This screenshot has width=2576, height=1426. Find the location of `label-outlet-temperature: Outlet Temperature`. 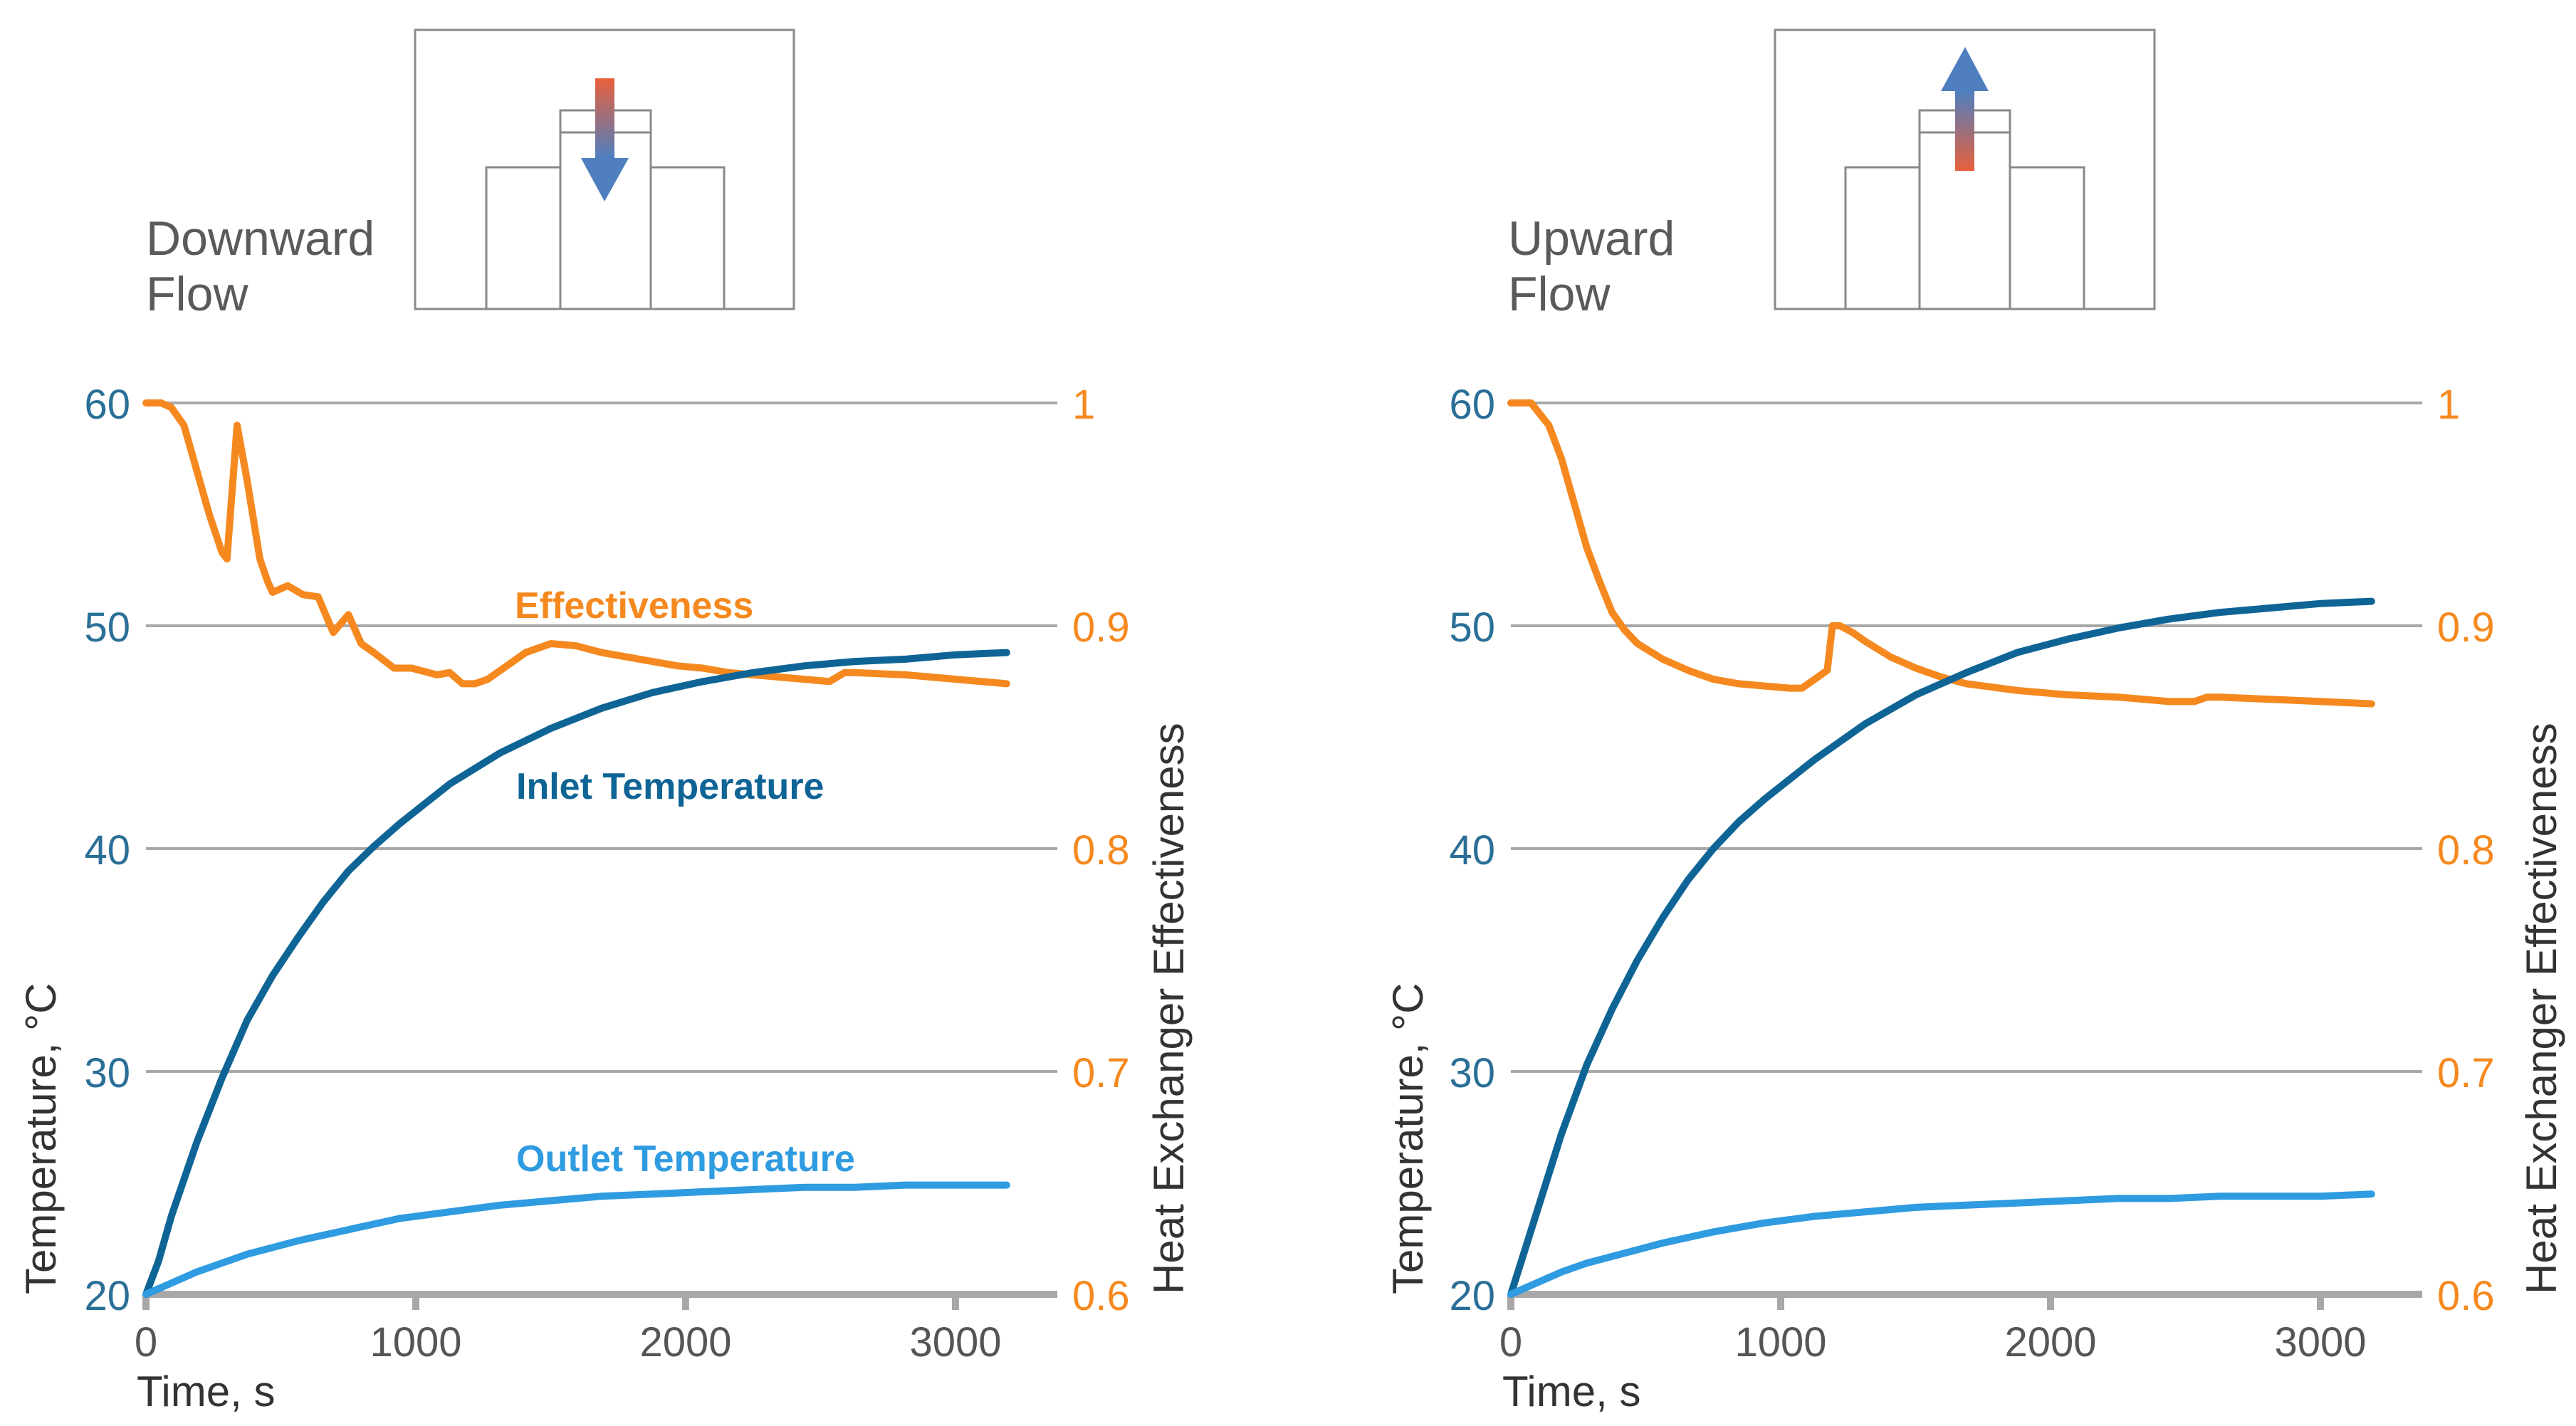

label-outlet-temperature: Outlet Temperature is located at coordinates (685, 1159).